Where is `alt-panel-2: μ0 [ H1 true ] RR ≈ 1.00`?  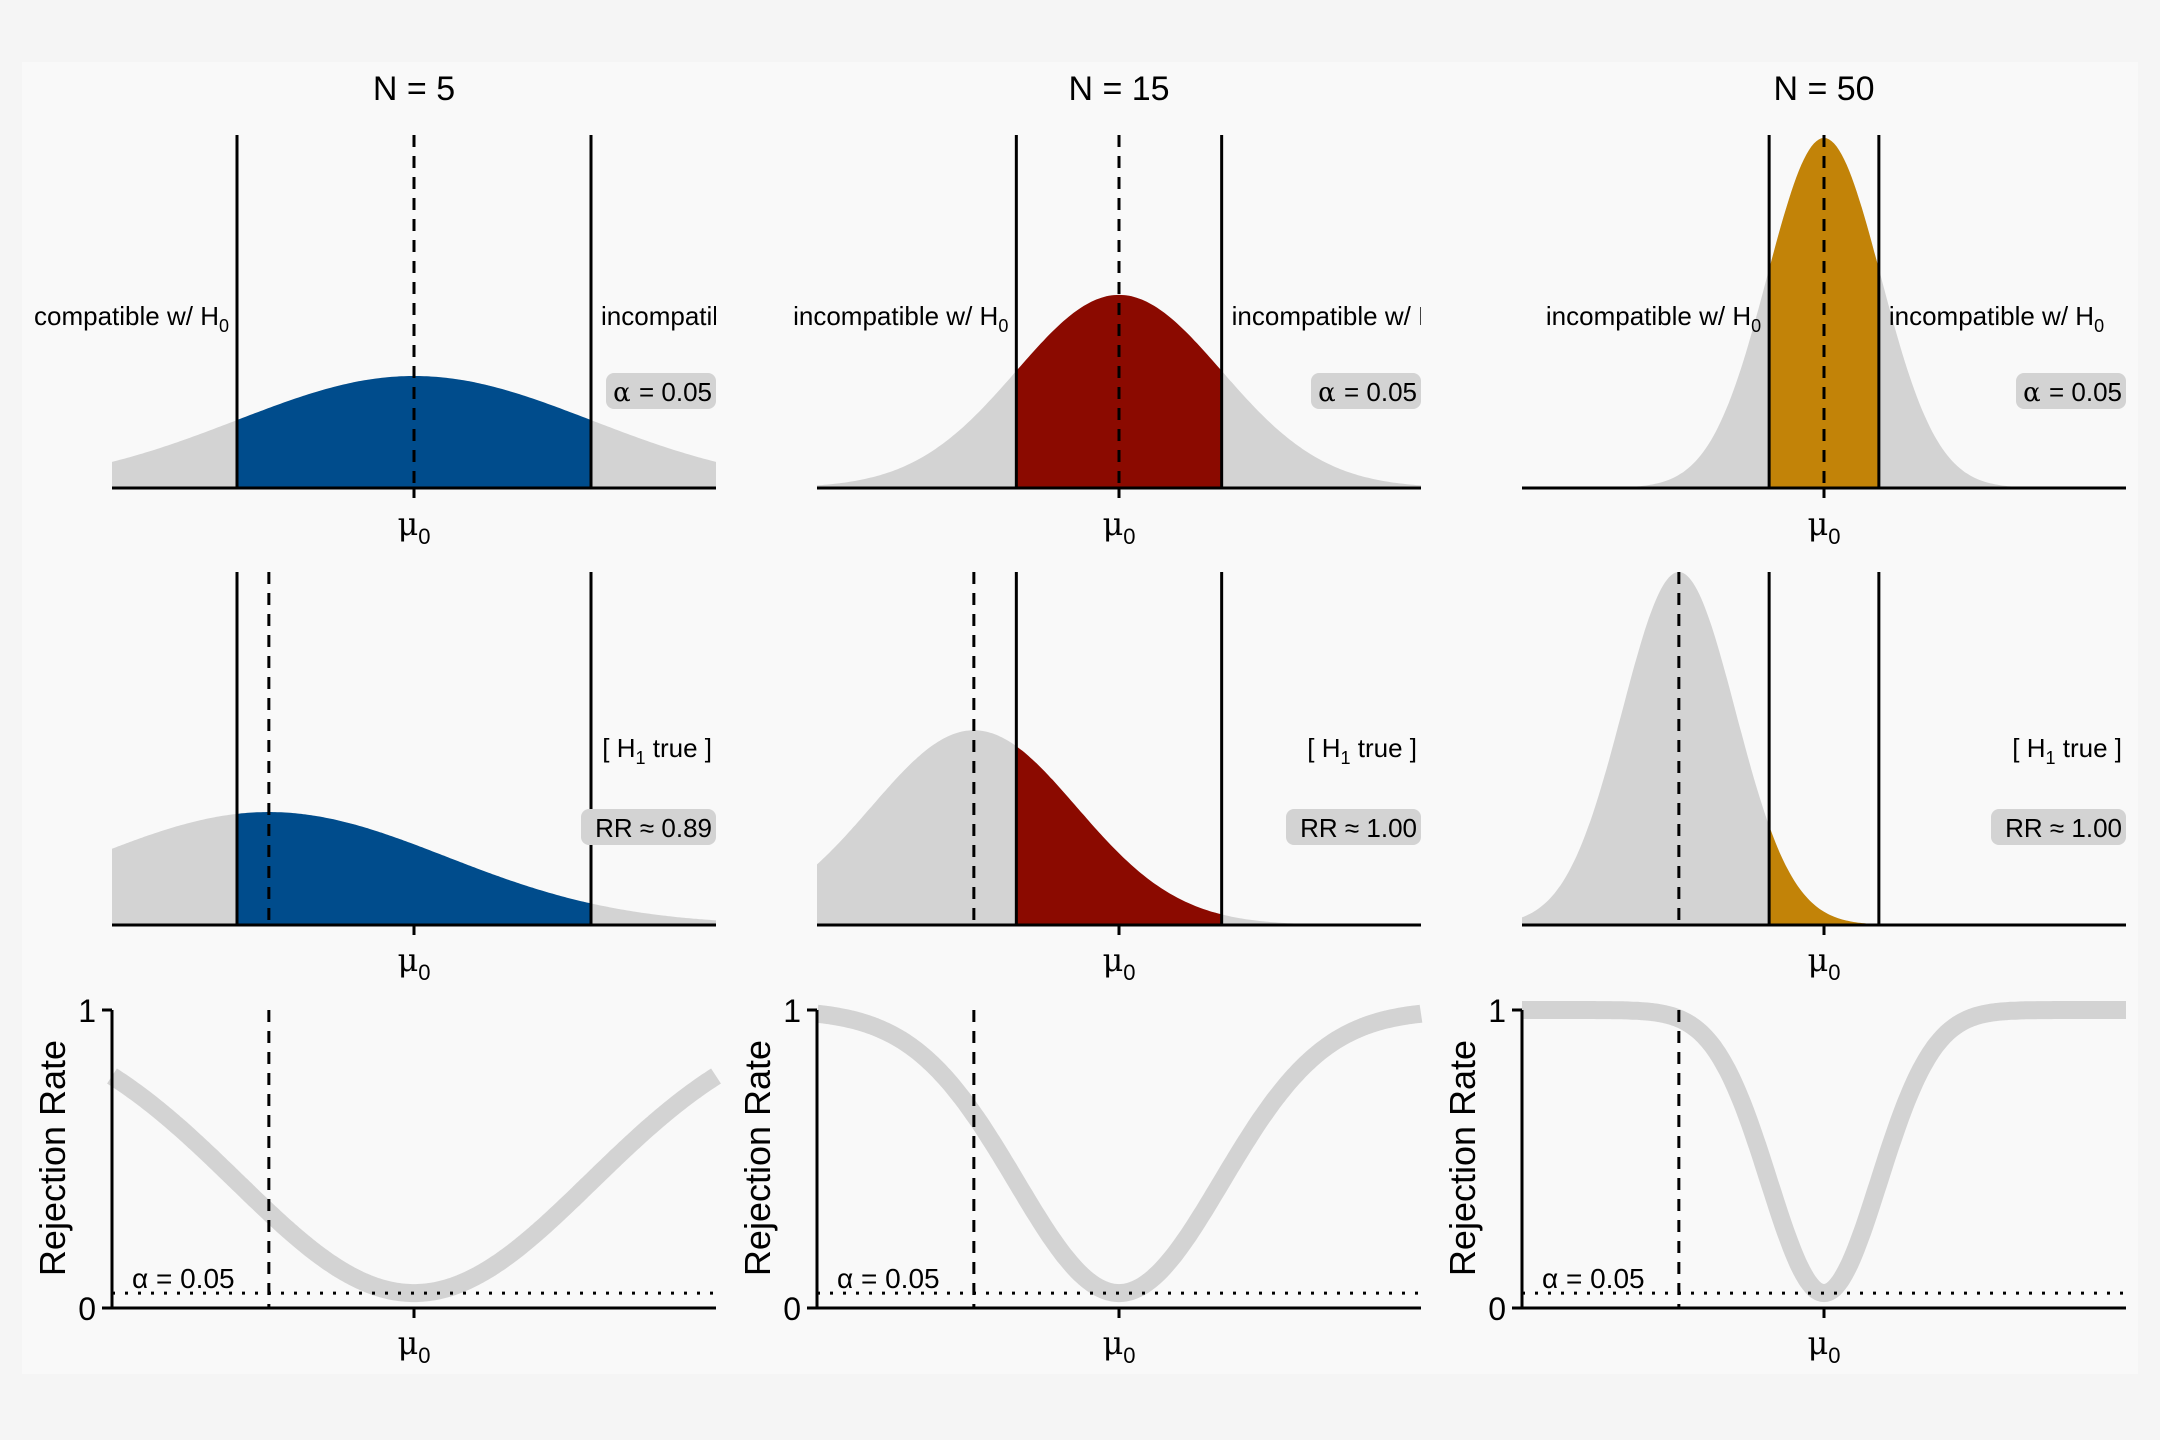 alt-panel-2: μ0 [ H1 true ] RR ≈ 1.00 is located at coordinates (1119, 778).